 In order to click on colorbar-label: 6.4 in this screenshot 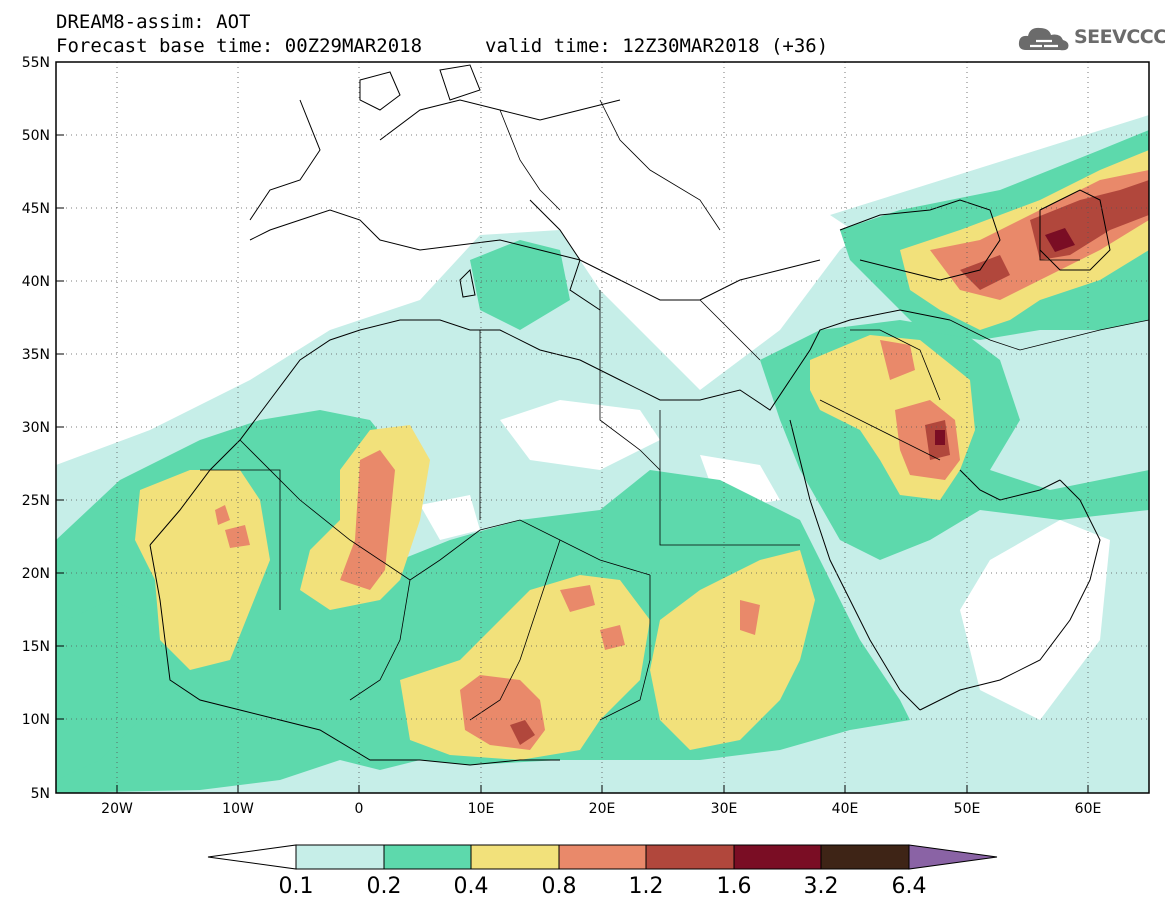, I will do `click(909, 886)`.